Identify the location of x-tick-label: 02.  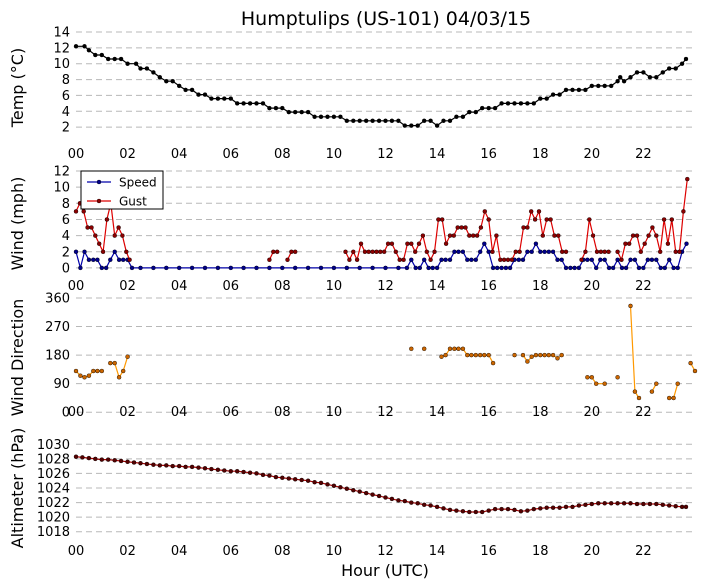
(127, 551).